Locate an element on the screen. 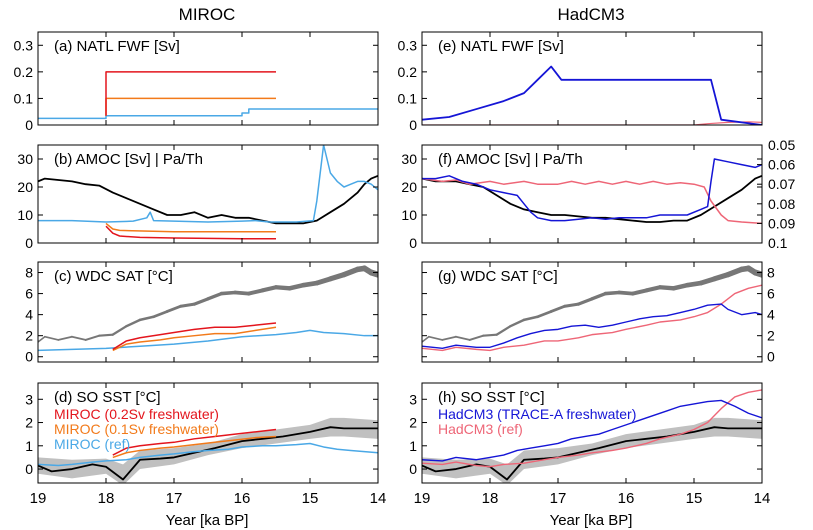  y-tick-label: 0.2 is located at coordinates (24, 72).